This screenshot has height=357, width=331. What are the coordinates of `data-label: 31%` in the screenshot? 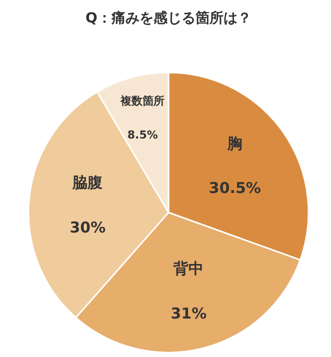 It's located at (188, 313).